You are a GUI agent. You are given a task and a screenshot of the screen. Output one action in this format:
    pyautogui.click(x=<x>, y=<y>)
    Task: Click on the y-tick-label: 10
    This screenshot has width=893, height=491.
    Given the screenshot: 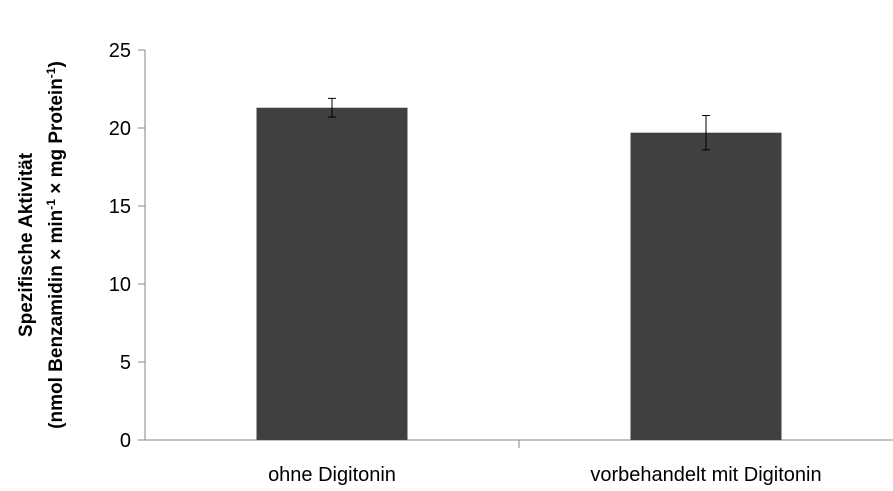 What is the action you would take?
    pyautogui.click(x=120, y=285)
    